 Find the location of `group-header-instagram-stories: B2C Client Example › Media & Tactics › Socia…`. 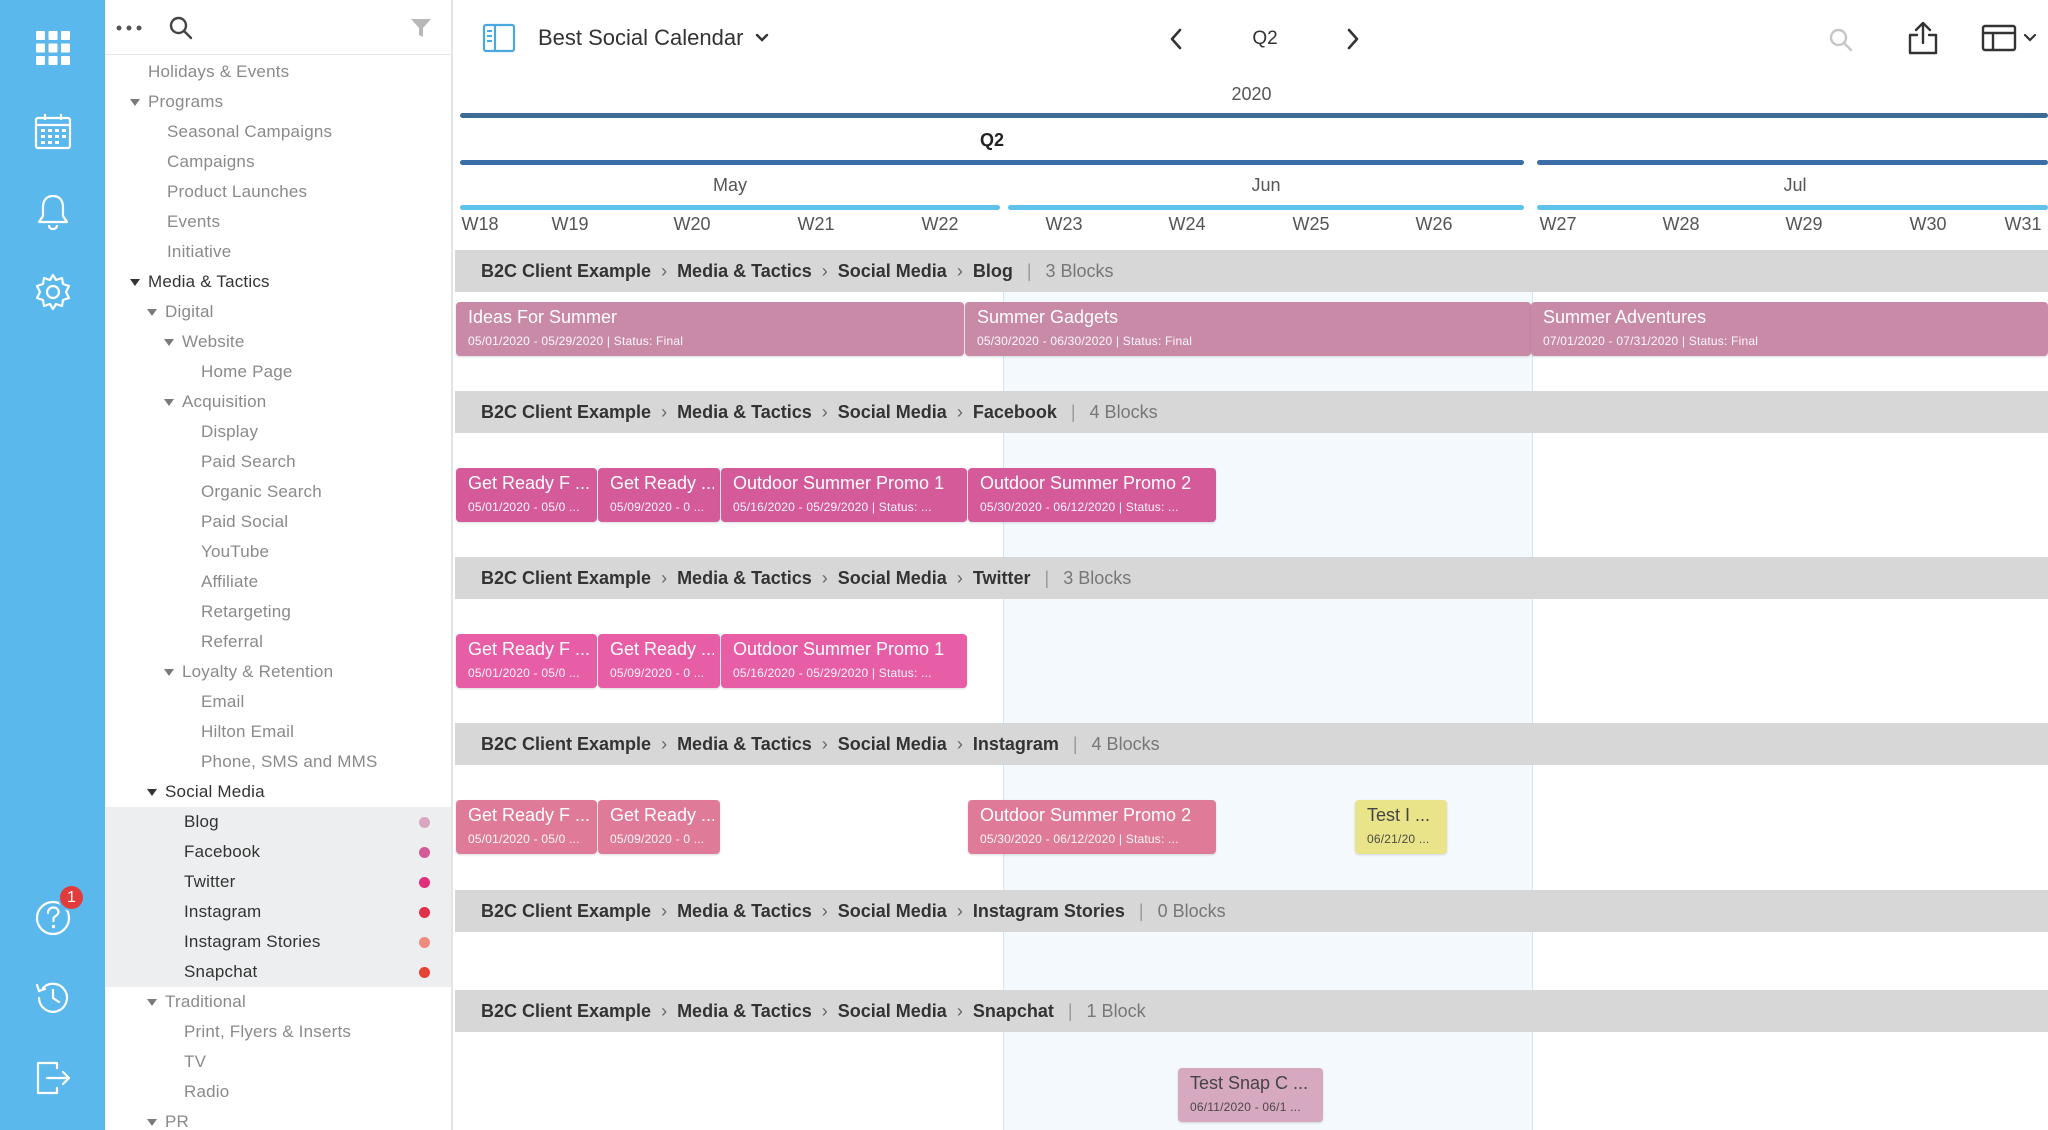

group-header-instagram-stories: B2C Client Example › Media & Tactics › Socia… is located at coordinates (1251, 911).